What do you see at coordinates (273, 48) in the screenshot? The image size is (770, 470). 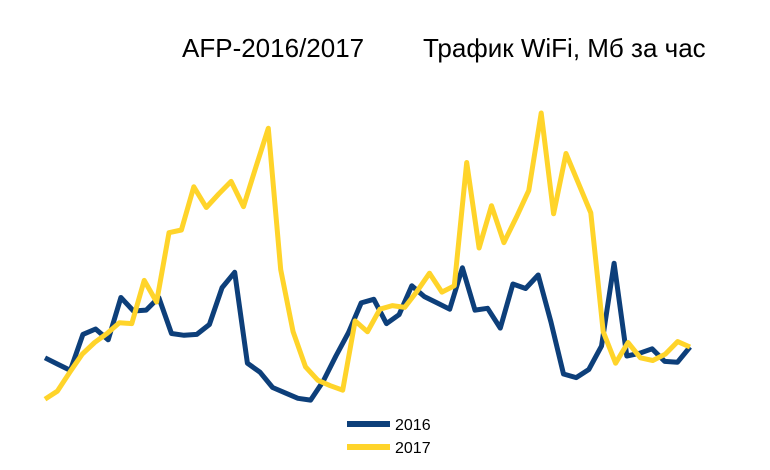 I see `chart-title: AFP-2016/2017` at bounding box center [273, 48].